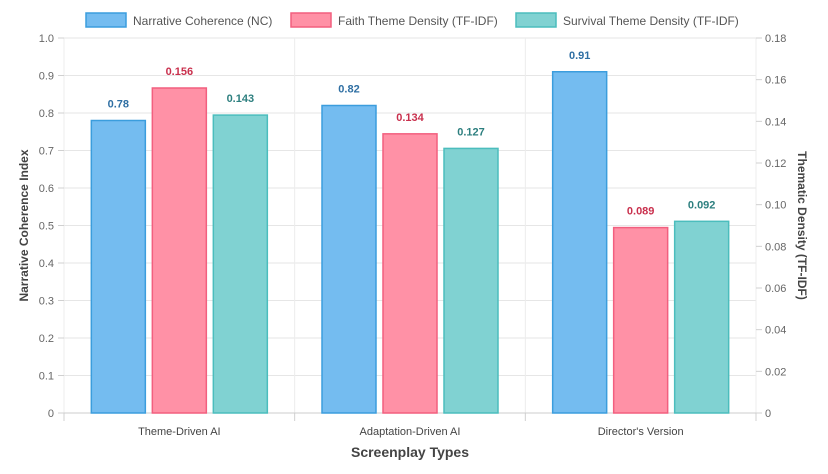  What do you see at coordinates (775, 122) in the screenshot?
I see `y2-tick-label: 0.14` at bounding box center [775, 122].